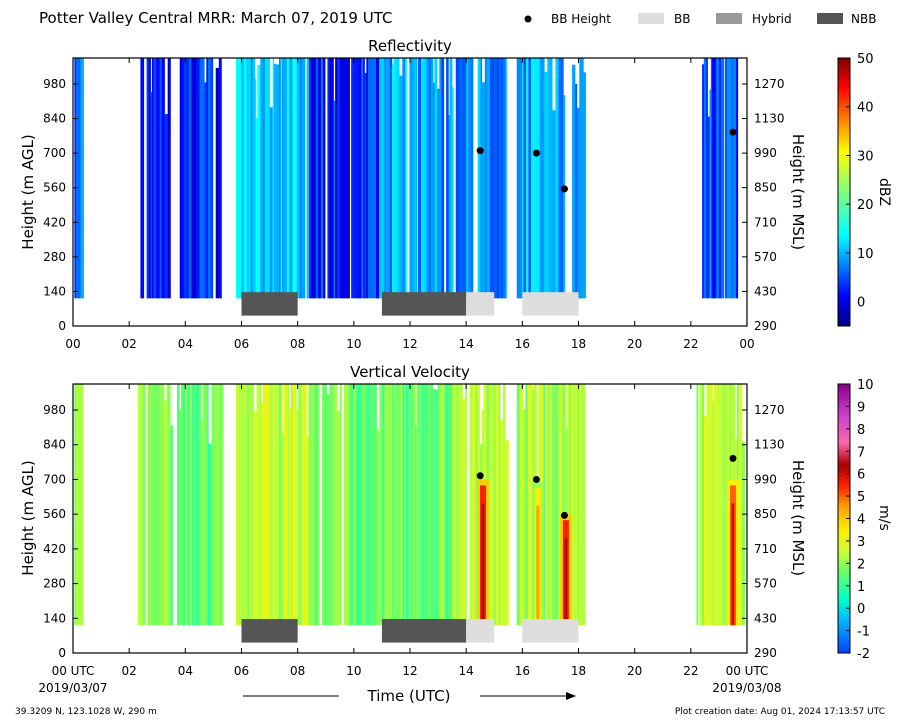 This screenshot has width=900, height=725. I want to click on colorbar-tick-label: 7, so click(861, 452).